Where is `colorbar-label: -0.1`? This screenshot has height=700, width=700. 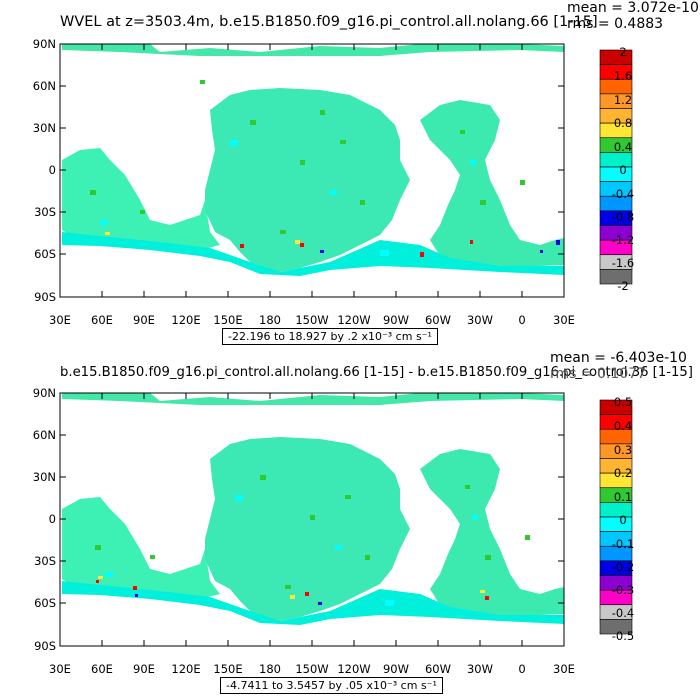
colorbar-label: -0.1 is located at coordinates (623, 544).